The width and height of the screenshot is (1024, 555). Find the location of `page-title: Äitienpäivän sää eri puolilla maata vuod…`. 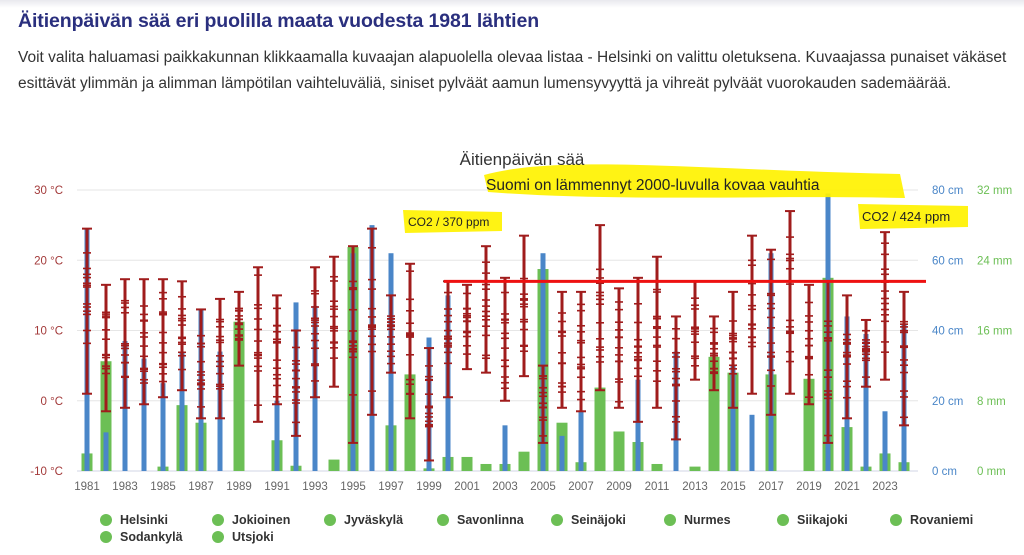

page-title: Äitienpäivän sää eri puolilla maata vuod… is located at coordinates (279, 21).